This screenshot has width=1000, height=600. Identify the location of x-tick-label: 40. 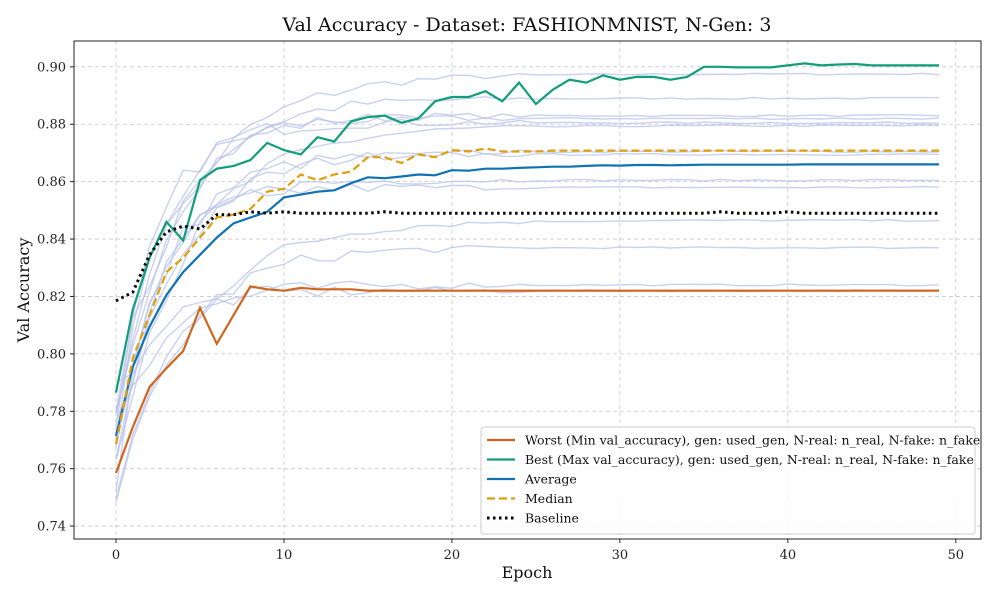
(788, 555).